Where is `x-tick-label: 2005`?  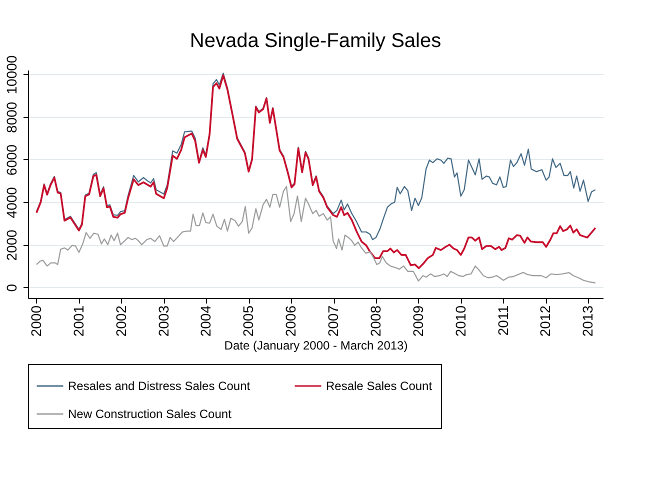 x-tick-label: 2005 is located at coordinates (248, 321).